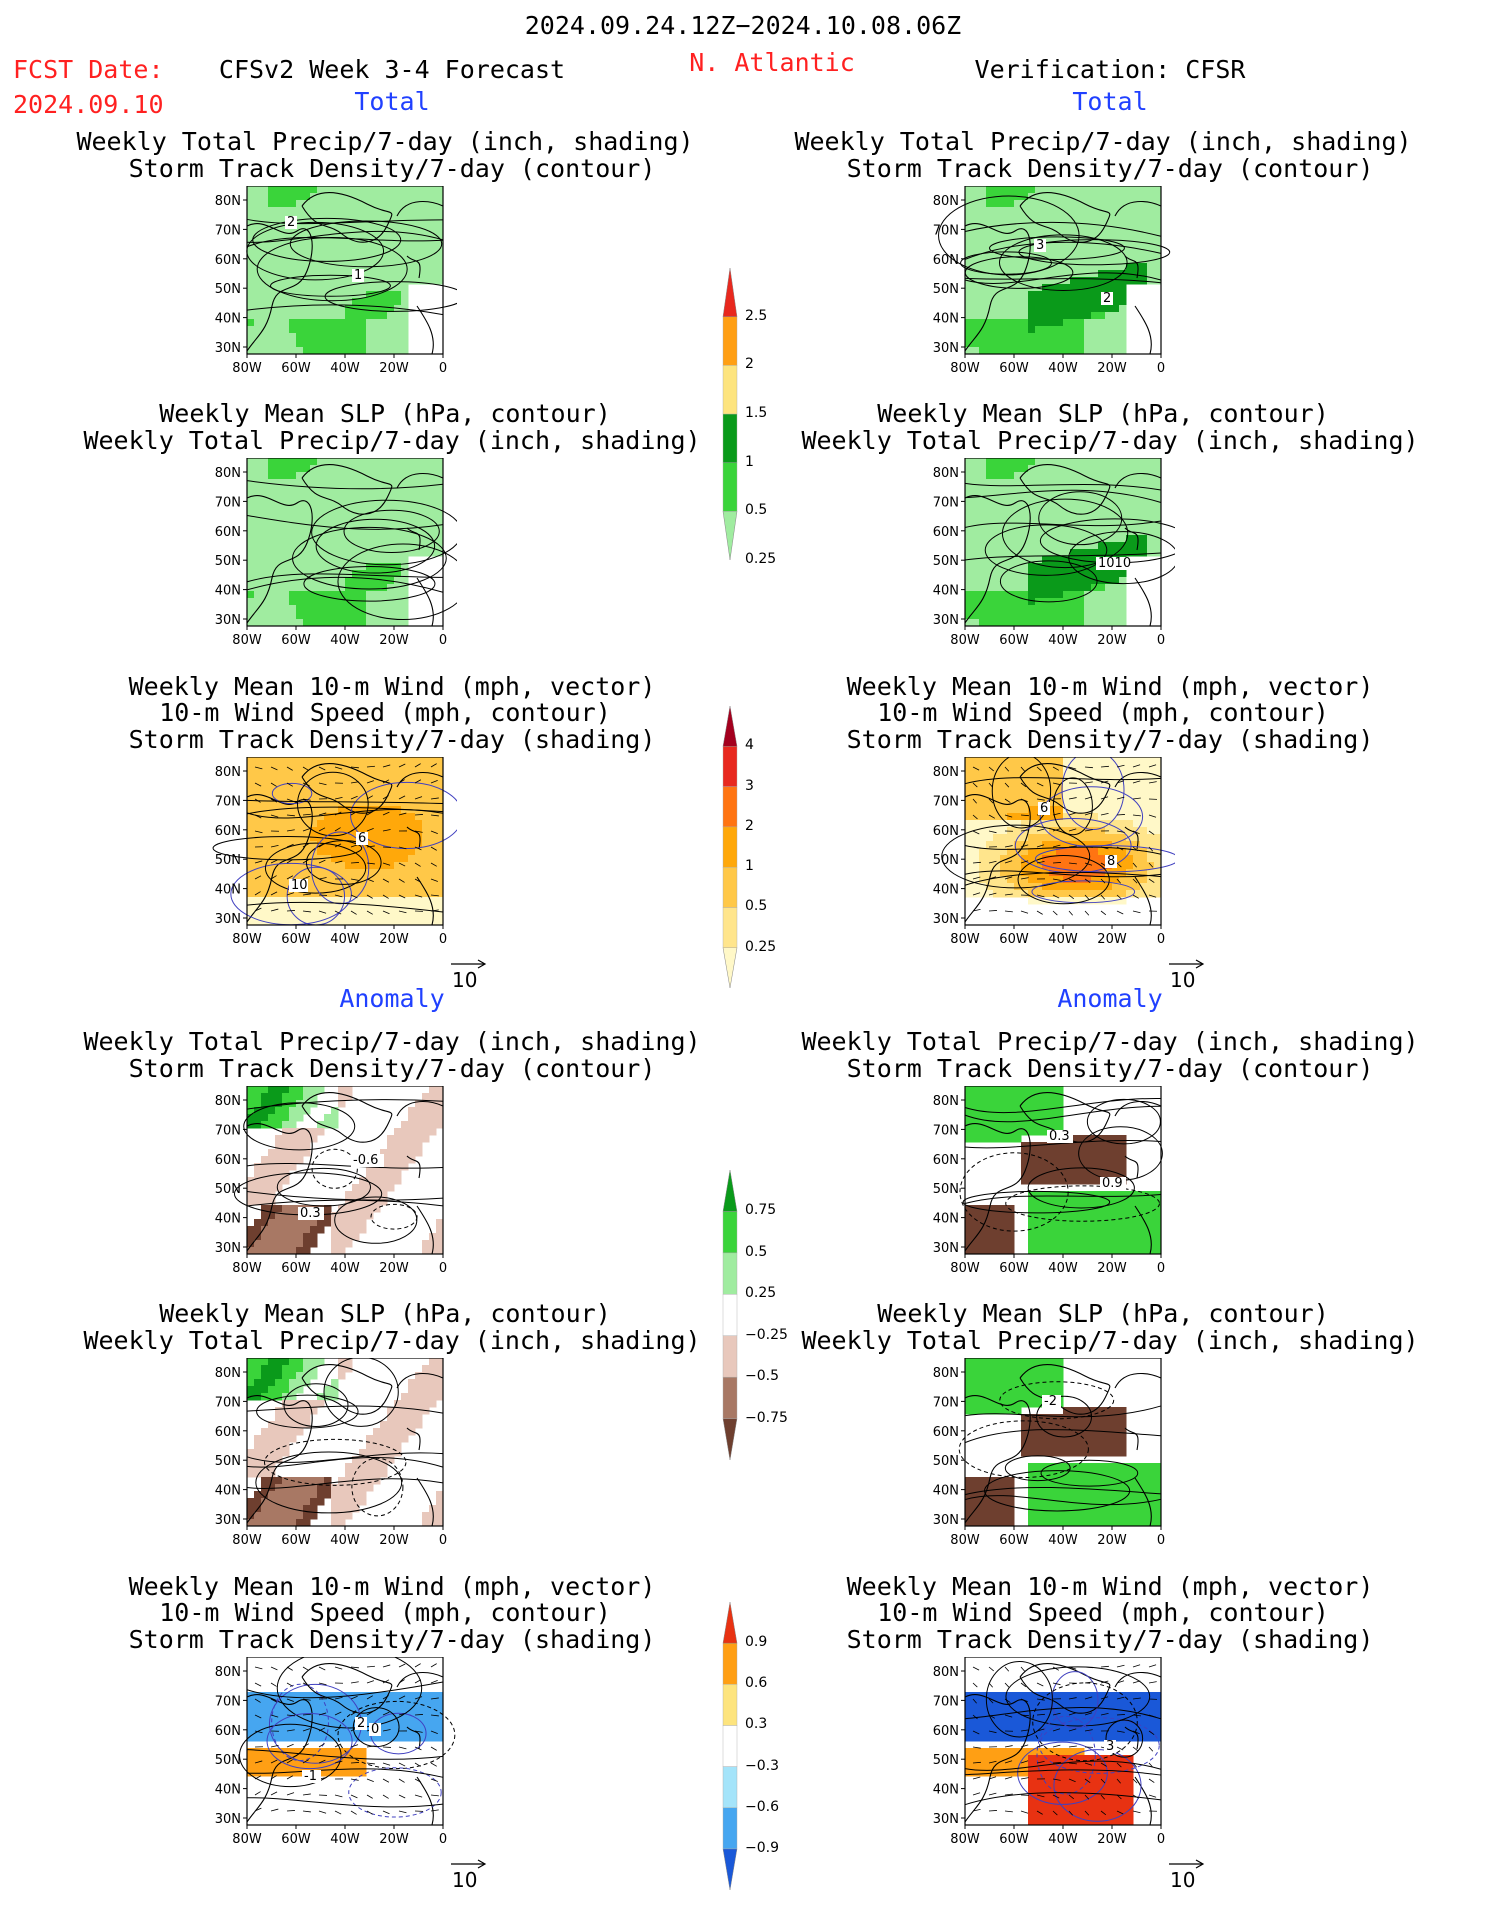 The width and height of the screenshot is (1487, 1925). Describe the element at coordinates (1110, 101) in the screenshot. I see `section-total-right: Total` at that location.